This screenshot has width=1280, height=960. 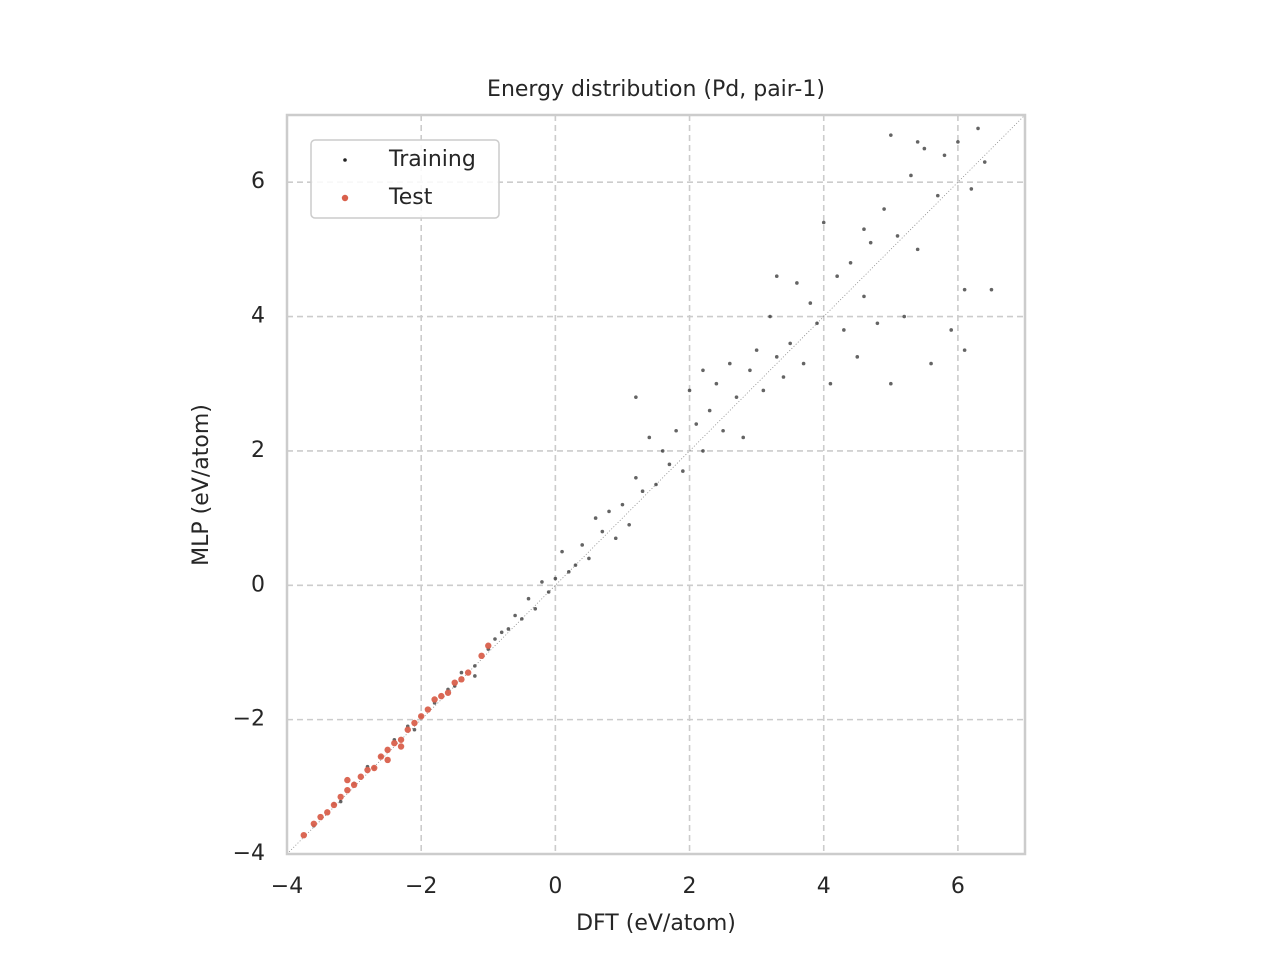 What do you see at coordinates (421, 886) in the screenshot?
I see `x-tick-label: −2` at bounding box center [421, 886].